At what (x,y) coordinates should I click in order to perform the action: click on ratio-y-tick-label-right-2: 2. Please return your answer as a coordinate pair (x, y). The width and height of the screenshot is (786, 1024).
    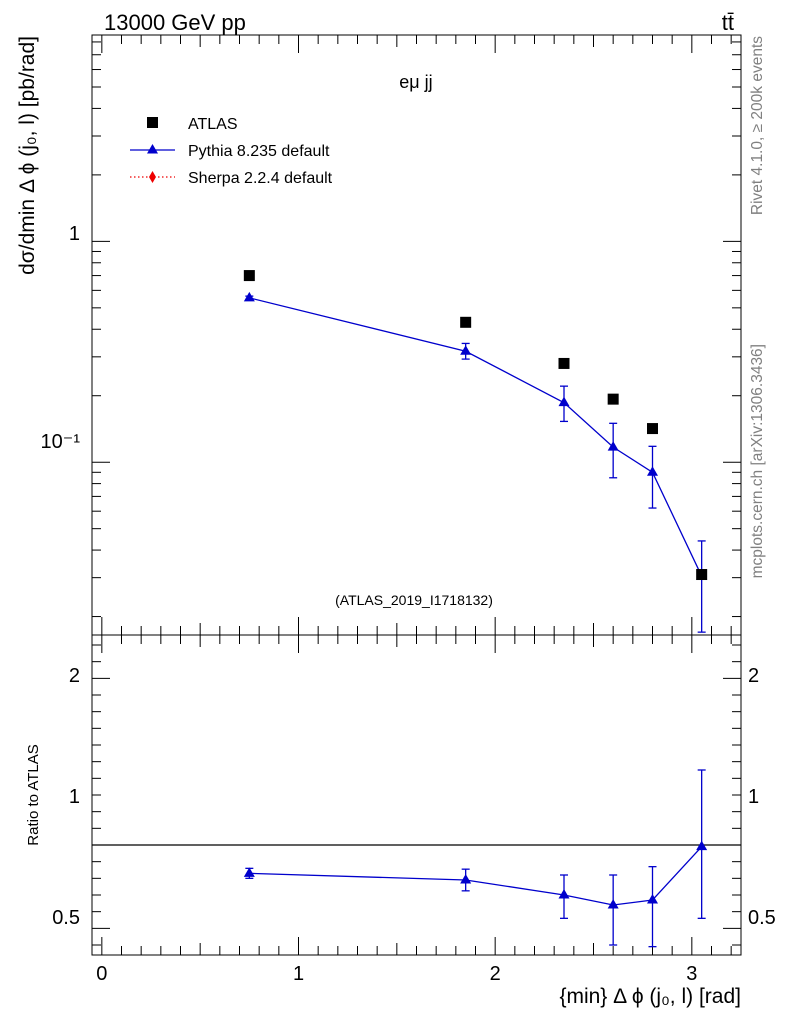
    Looking at the image, I should click on (753, 676).